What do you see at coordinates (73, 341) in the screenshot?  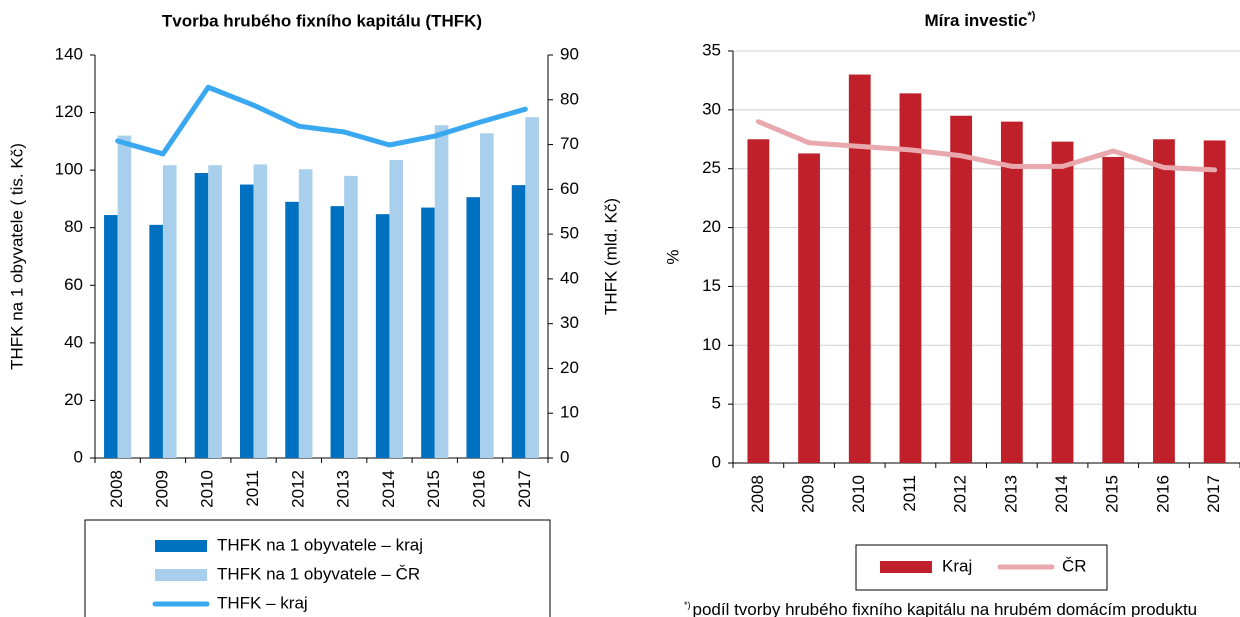 I see `y-tick-label: 40` at bounding box center [73, 341].